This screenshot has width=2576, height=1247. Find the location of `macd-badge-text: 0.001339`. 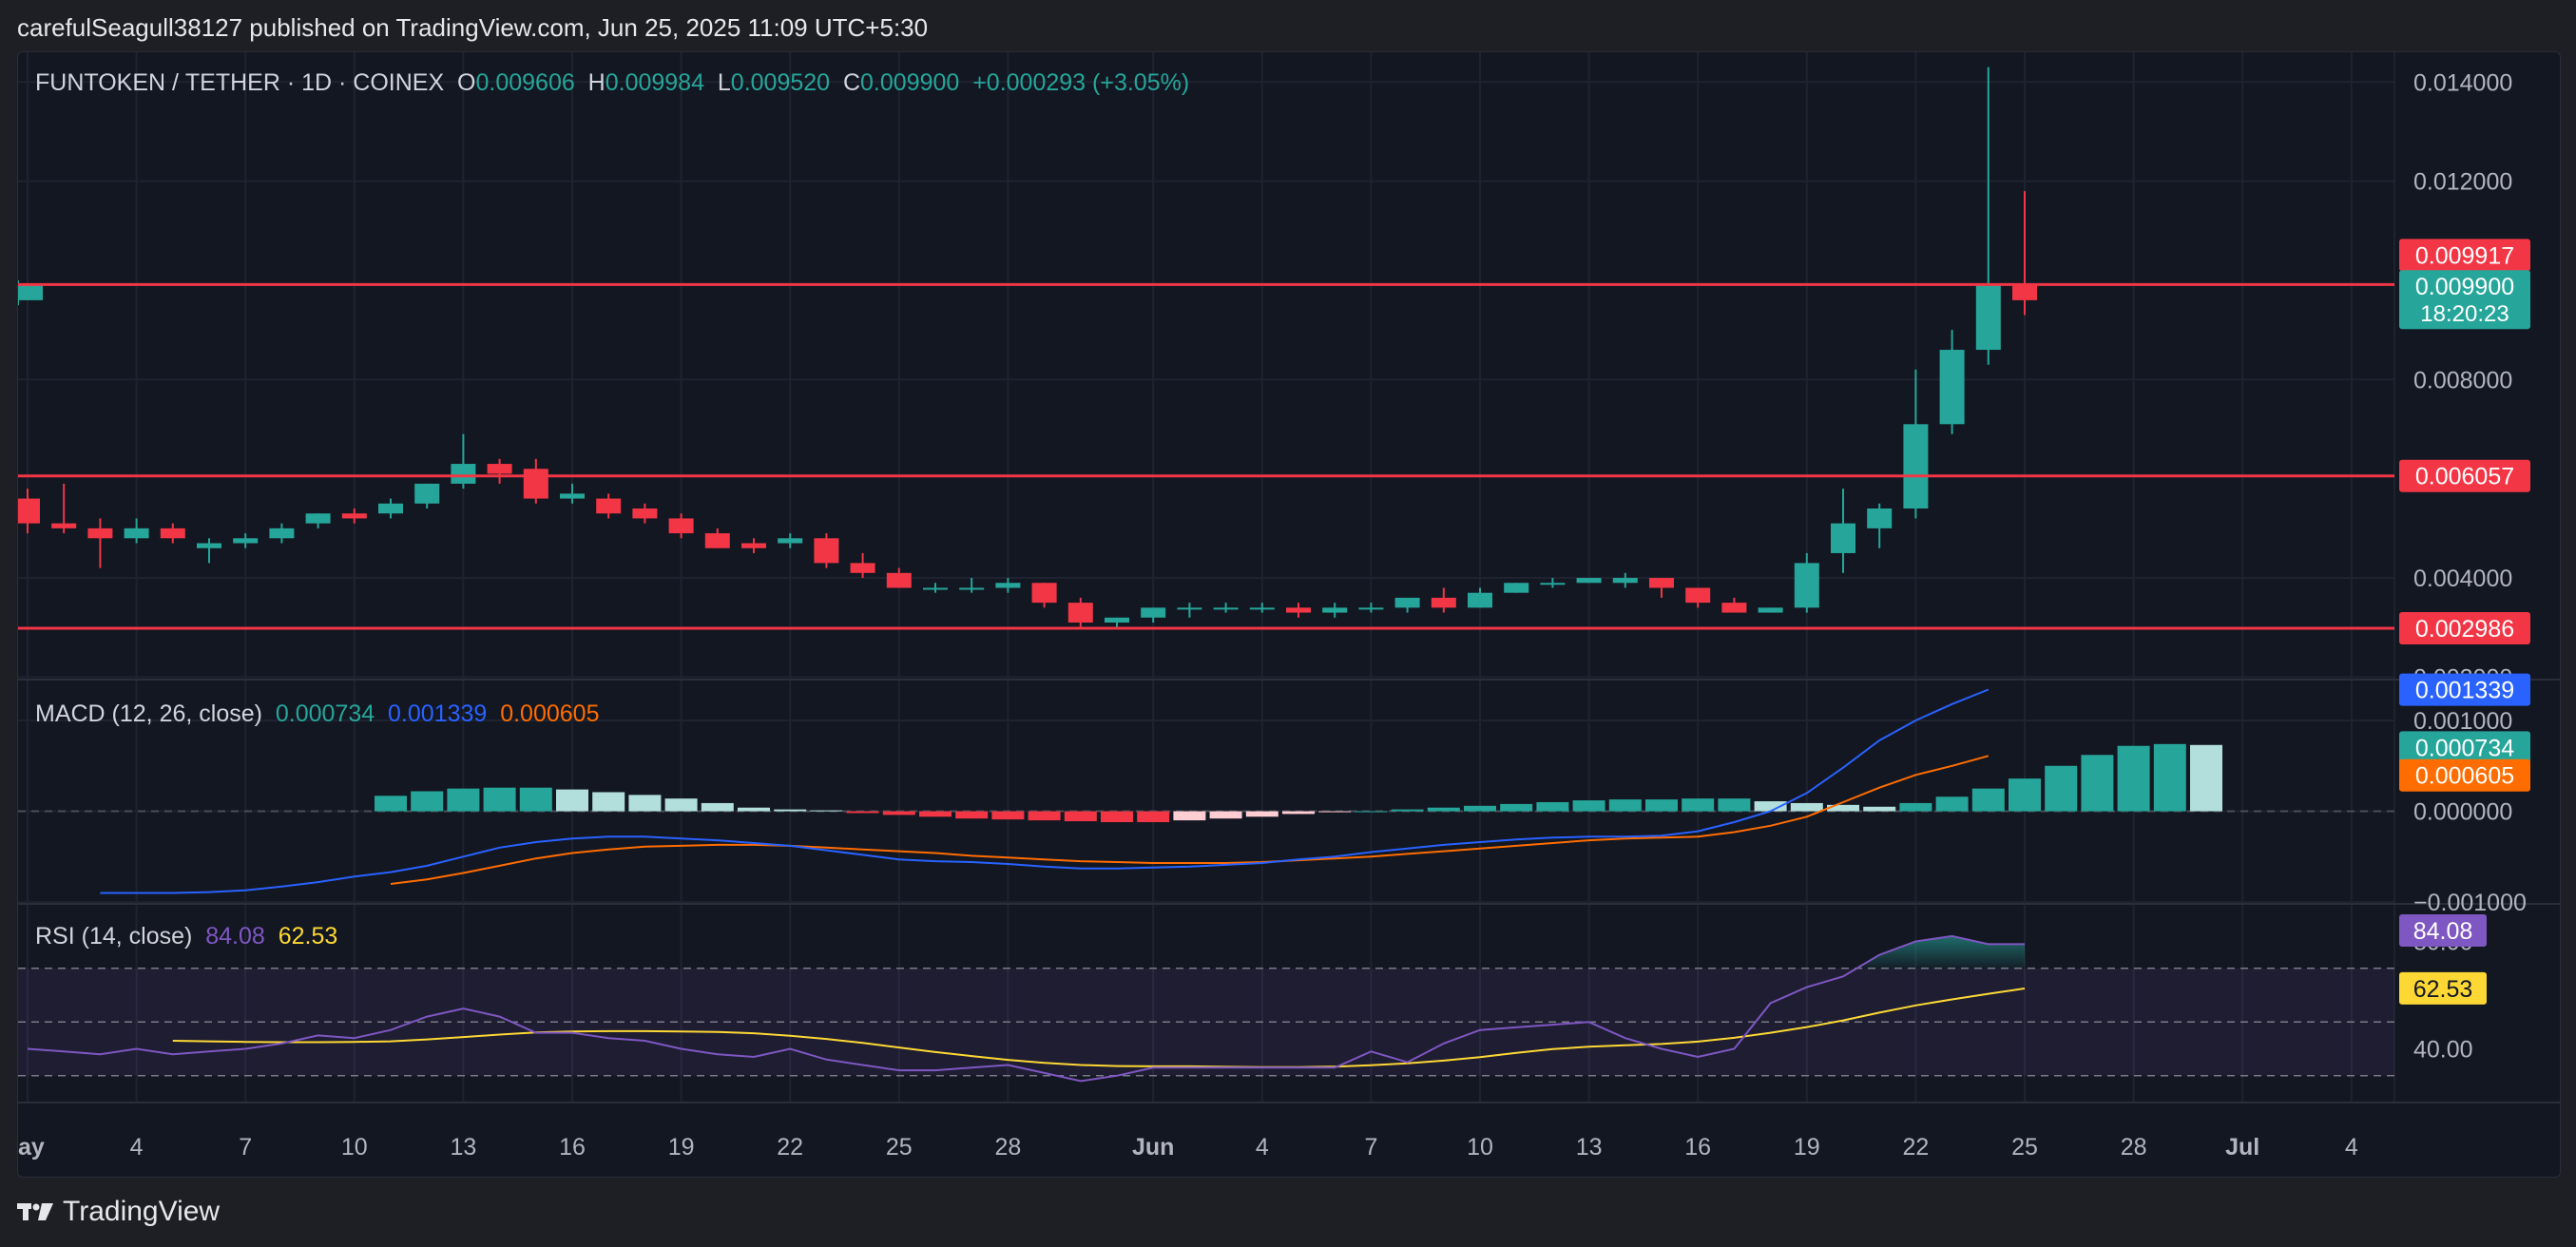

macd-badge-text: 0.001339 is located at coordinates (2464, 691).